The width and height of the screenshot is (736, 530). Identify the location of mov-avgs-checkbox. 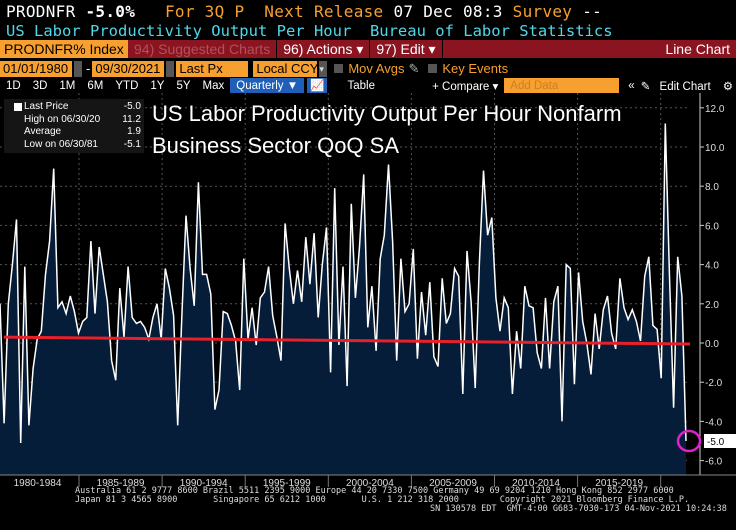
(339, 68).